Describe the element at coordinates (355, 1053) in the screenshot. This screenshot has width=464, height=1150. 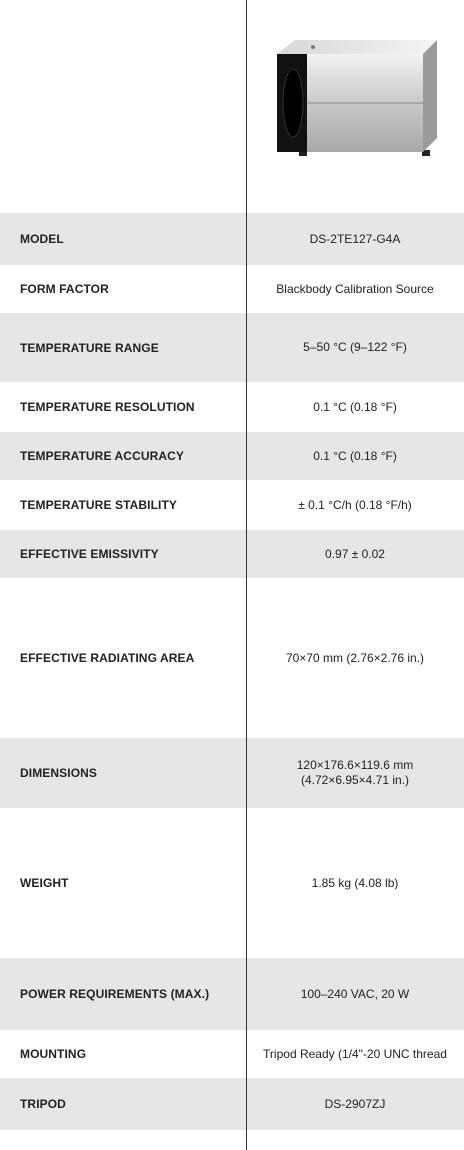
I see `spec-value: Tripod Ready (1/4"-20 UNC thread` at that location.